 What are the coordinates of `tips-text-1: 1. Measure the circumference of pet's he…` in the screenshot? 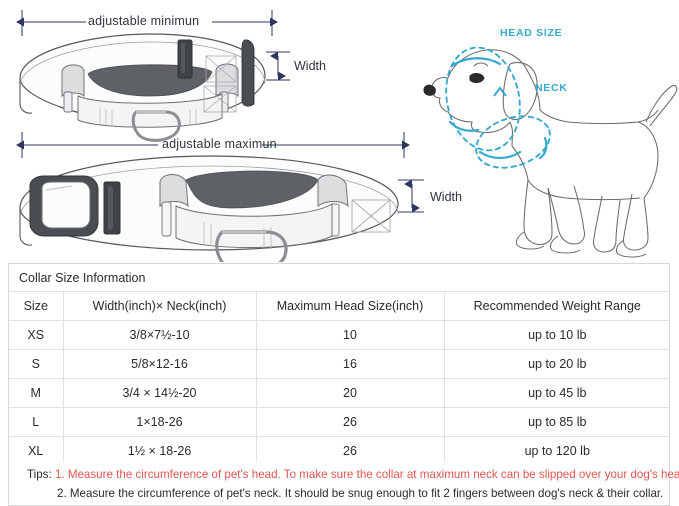 It's located at (366, 474).